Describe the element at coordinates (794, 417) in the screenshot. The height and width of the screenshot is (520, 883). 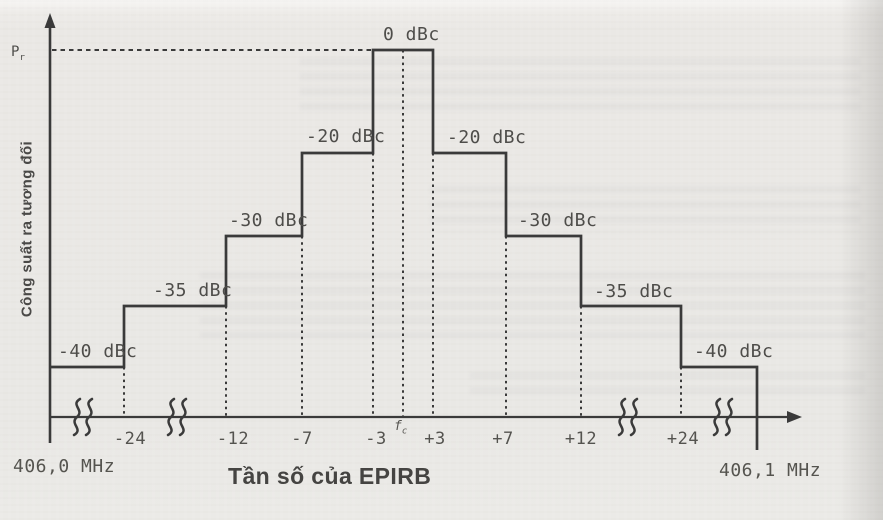
I see `x-axis-arrow` at that location.